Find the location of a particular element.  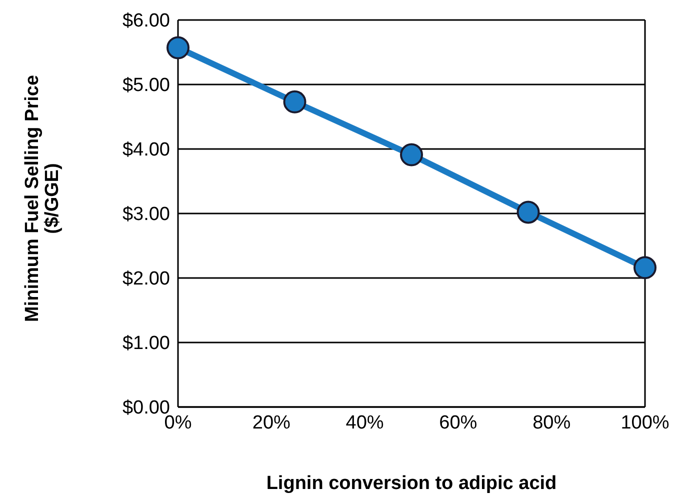

x-axis-title: Lignin conversion to adipic acid is located at coordinates (411, 483).